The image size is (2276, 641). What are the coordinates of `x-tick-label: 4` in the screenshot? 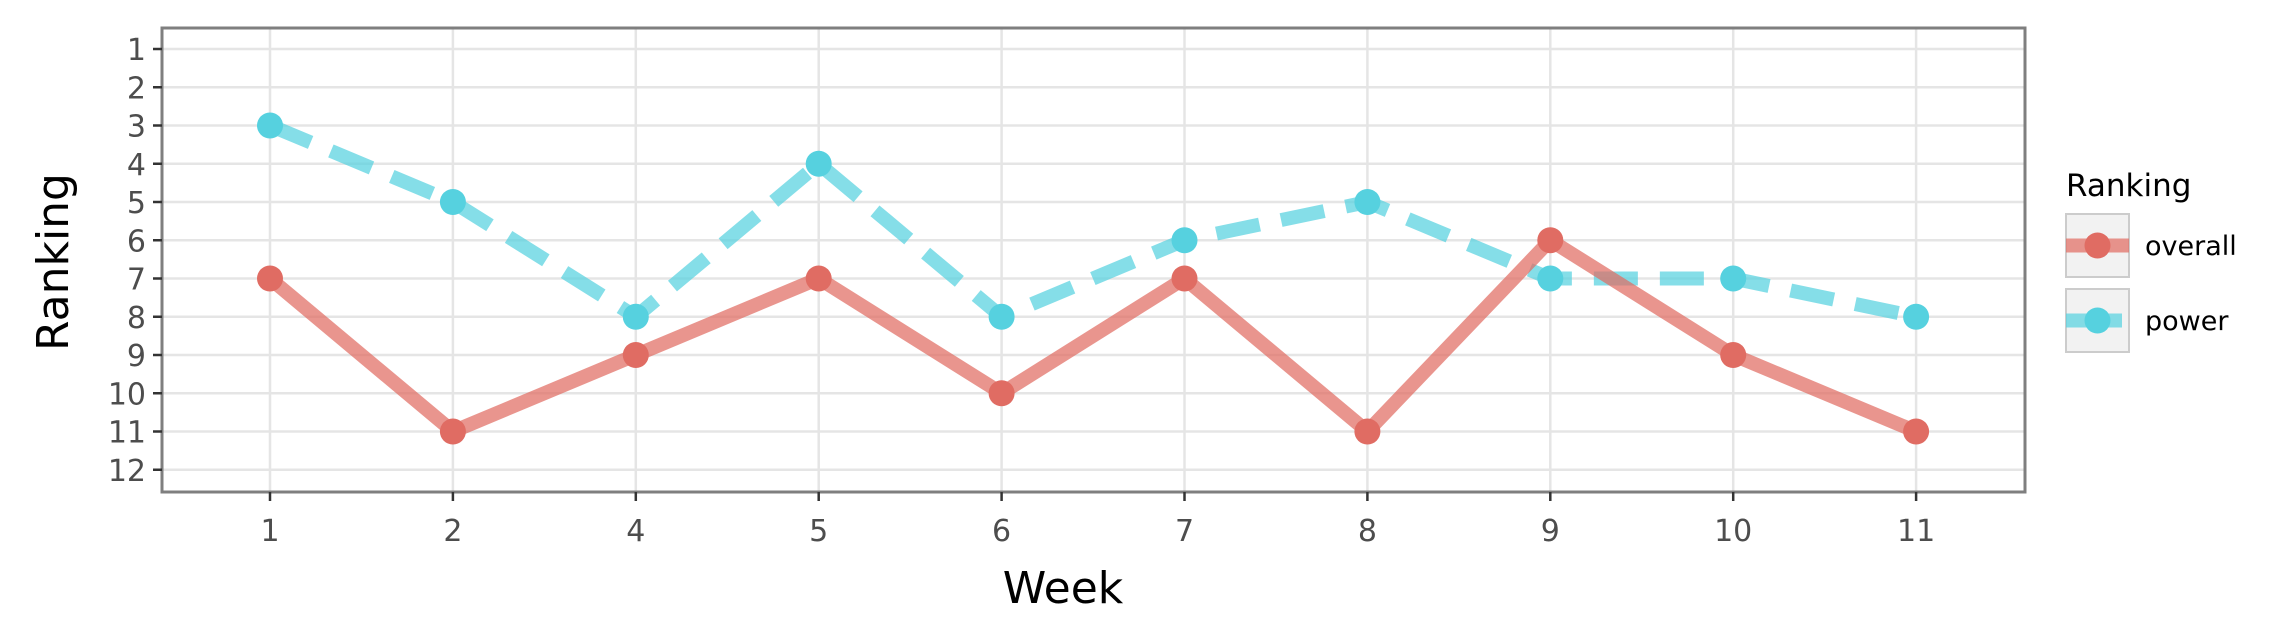 It's located at (635, 531).